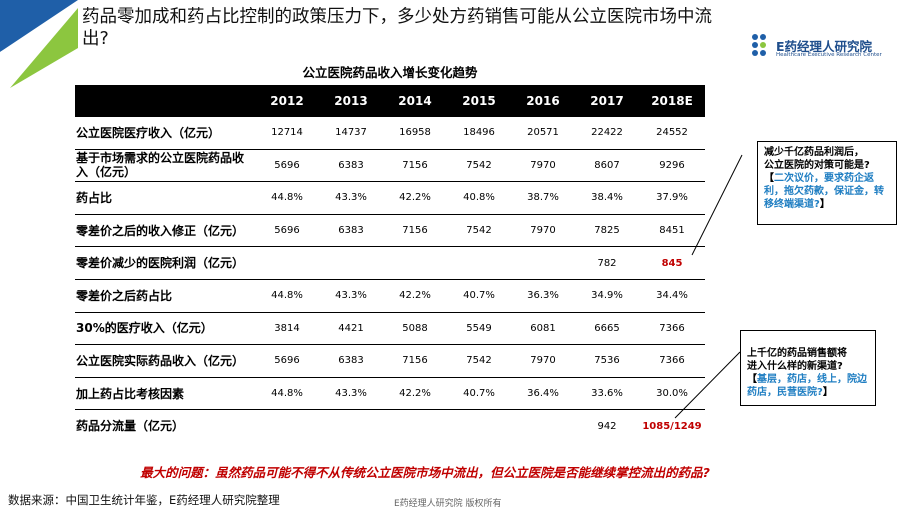 This screenshot has width=922, height=518. I want to click on table-cell: 5088, so click(415, 329).